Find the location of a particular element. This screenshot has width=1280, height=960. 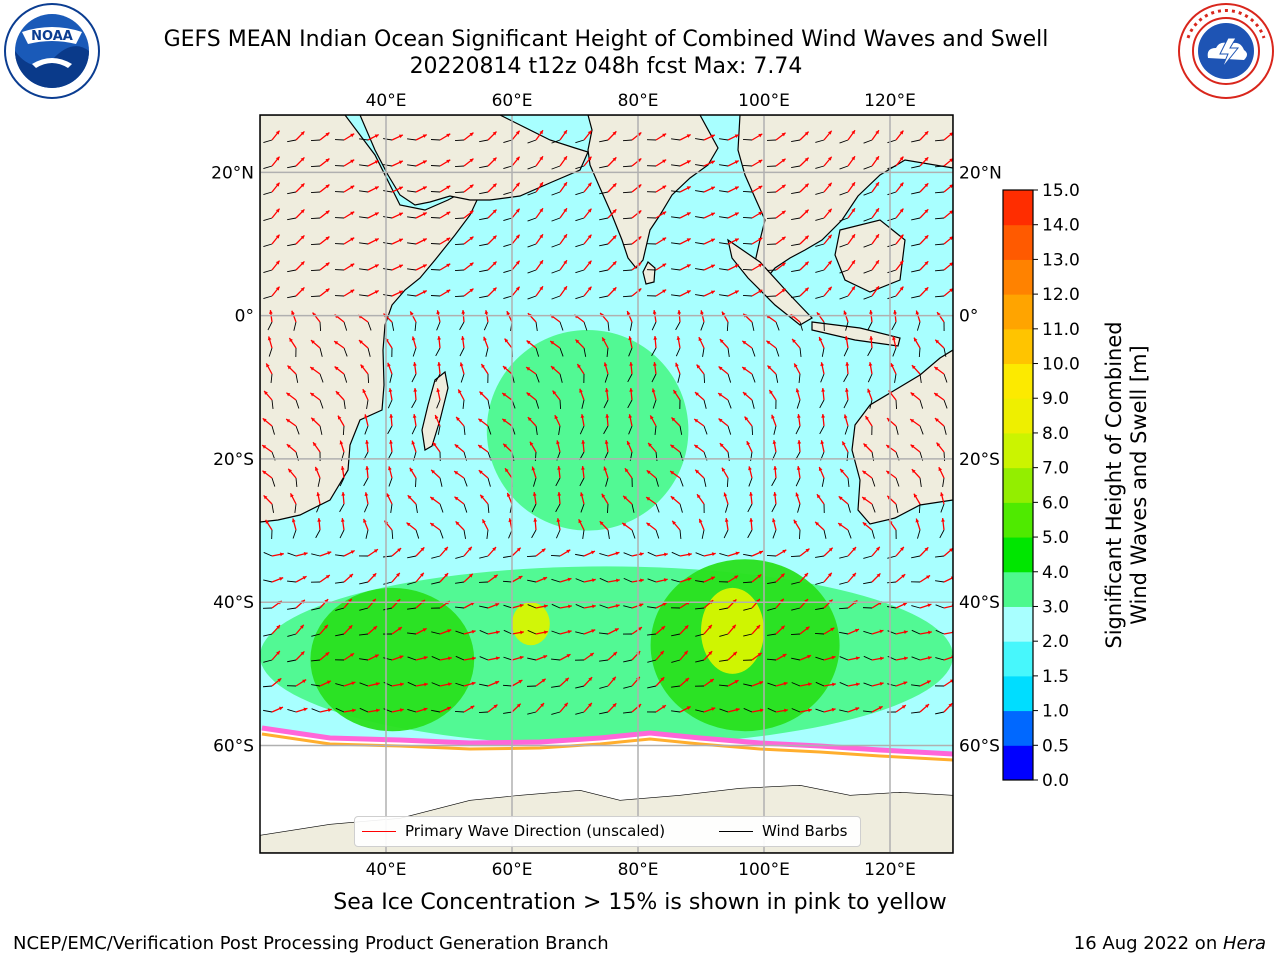

arabia-landmass is located at coordinates (474, 160).